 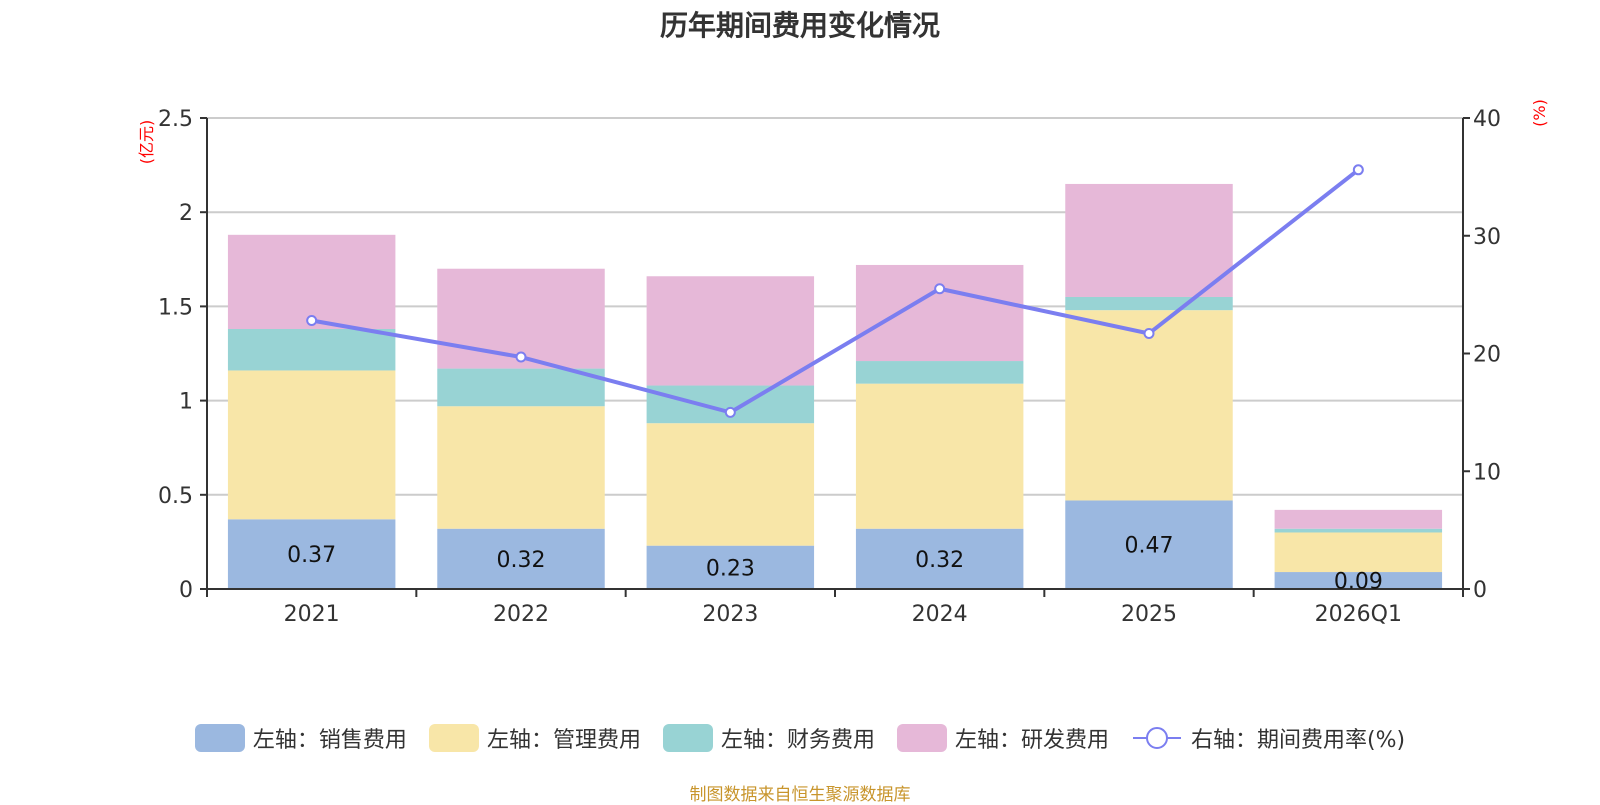 I want to click on rate-point-2021, so click(x=312, y=321).